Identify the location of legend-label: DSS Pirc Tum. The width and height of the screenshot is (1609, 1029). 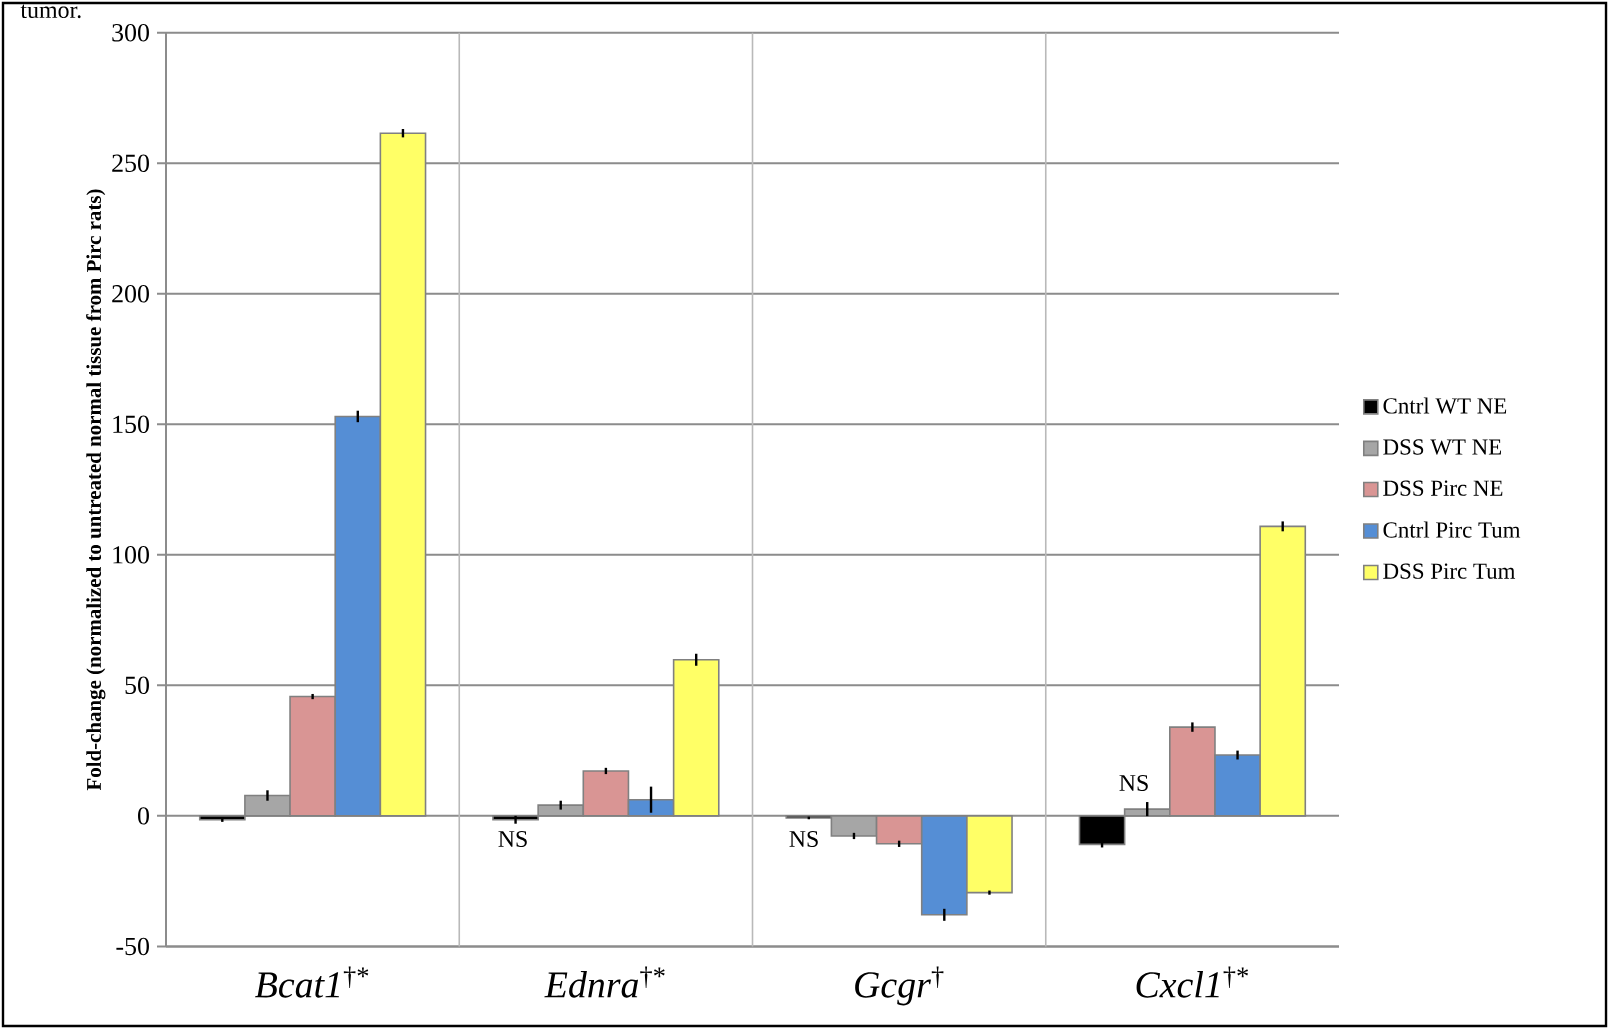
(1449, 571).